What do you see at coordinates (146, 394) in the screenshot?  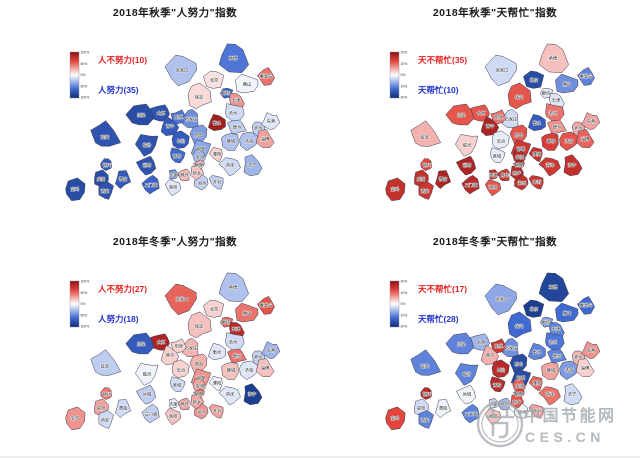 I see `region-运城` at bounding box center [146, 394].